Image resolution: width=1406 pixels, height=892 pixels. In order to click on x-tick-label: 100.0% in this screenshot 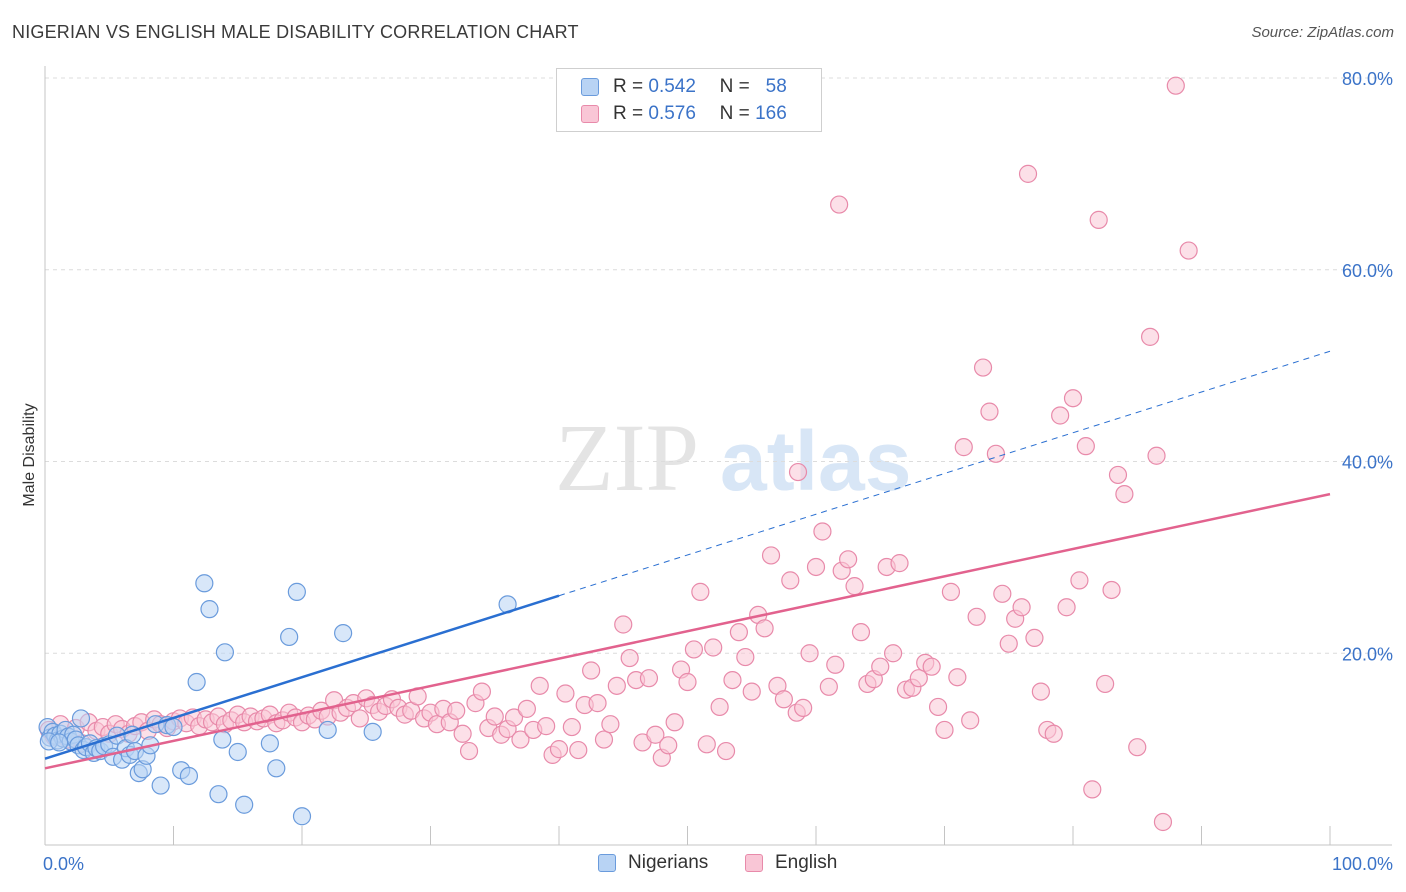, I will do `click(1362, 864)`.